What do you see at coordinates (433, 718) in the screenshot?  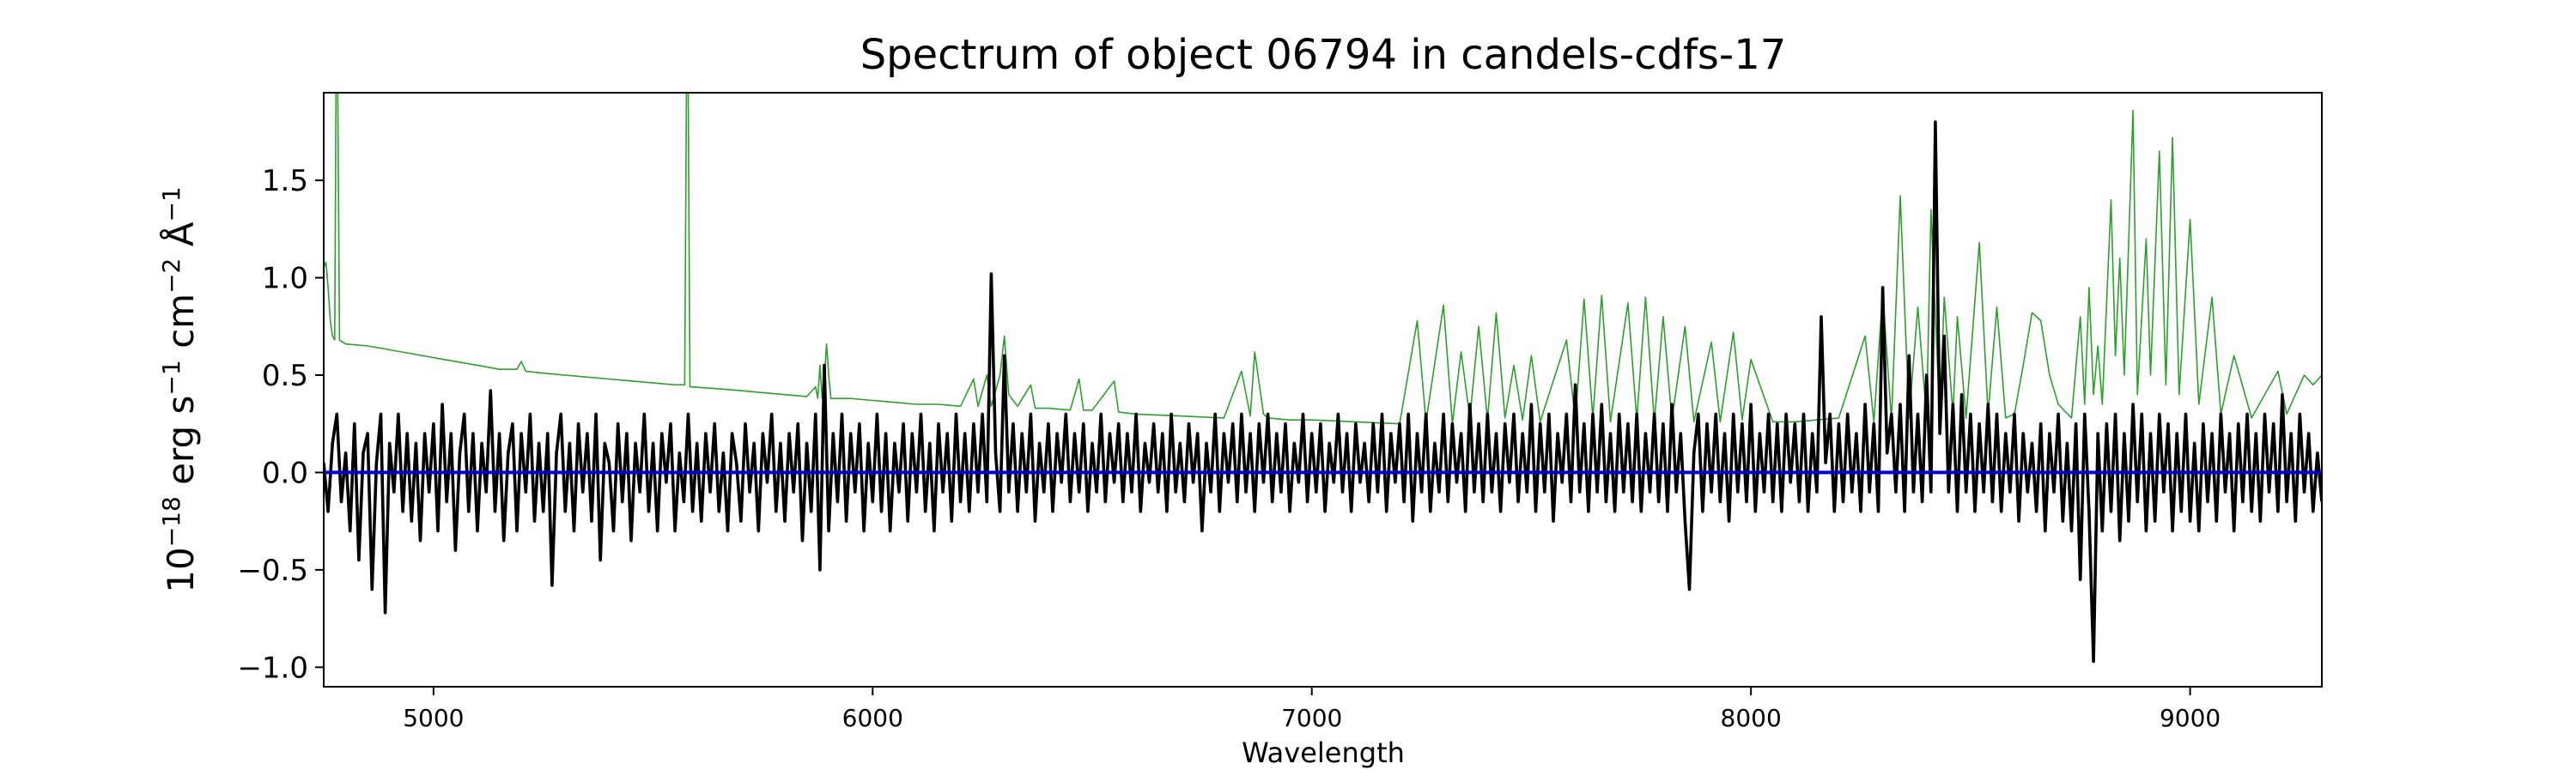 I see `x-tick-label-0: 5000` at bounding box center [433, 718].